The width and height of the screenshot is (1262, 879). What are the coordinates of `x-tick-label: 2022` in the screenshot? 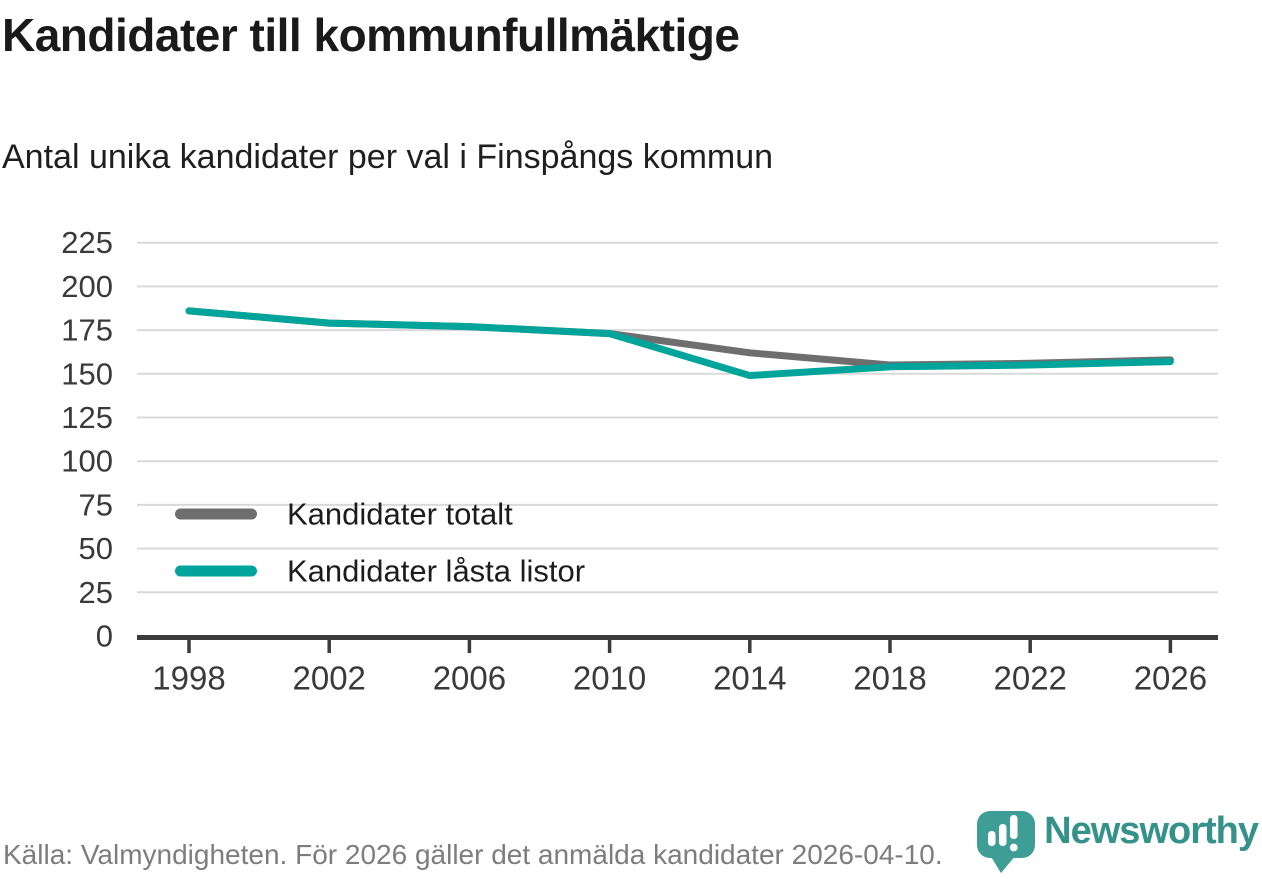 It's located at (1029, 678).